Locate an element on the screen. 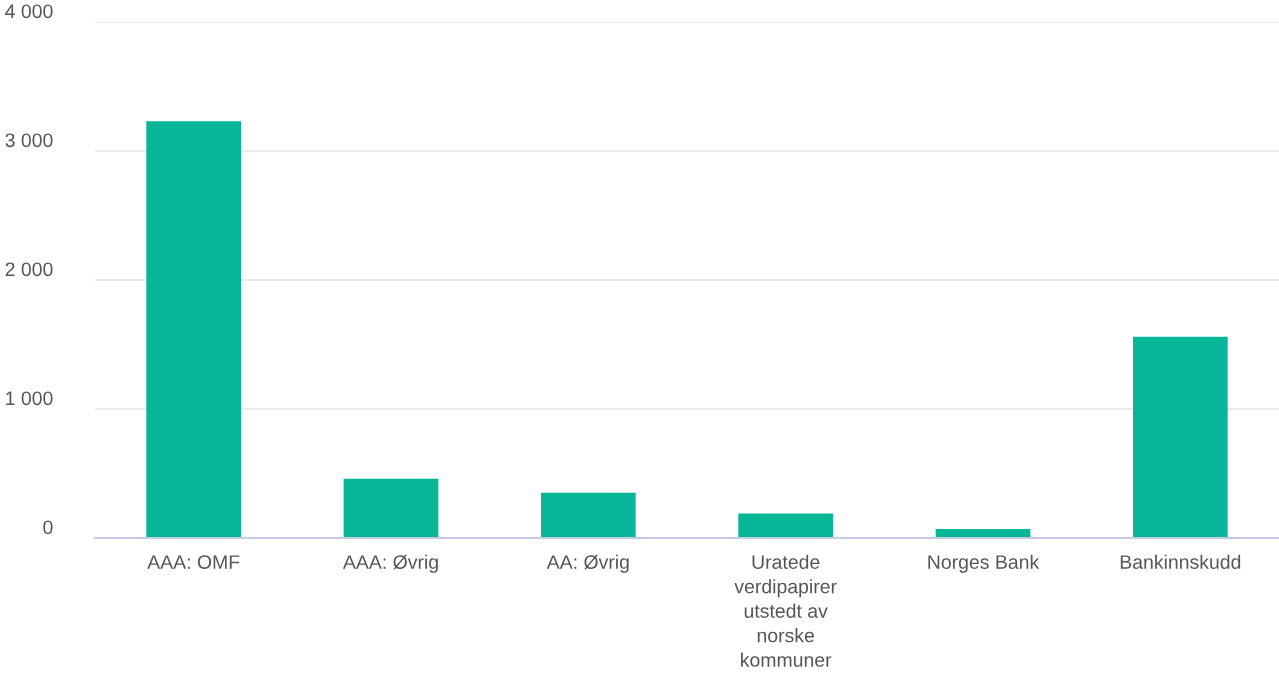 Image resolution: width=1279 pixels, height=687 pixels. y-tick-label: 0 is located at coordinates (48, 527).